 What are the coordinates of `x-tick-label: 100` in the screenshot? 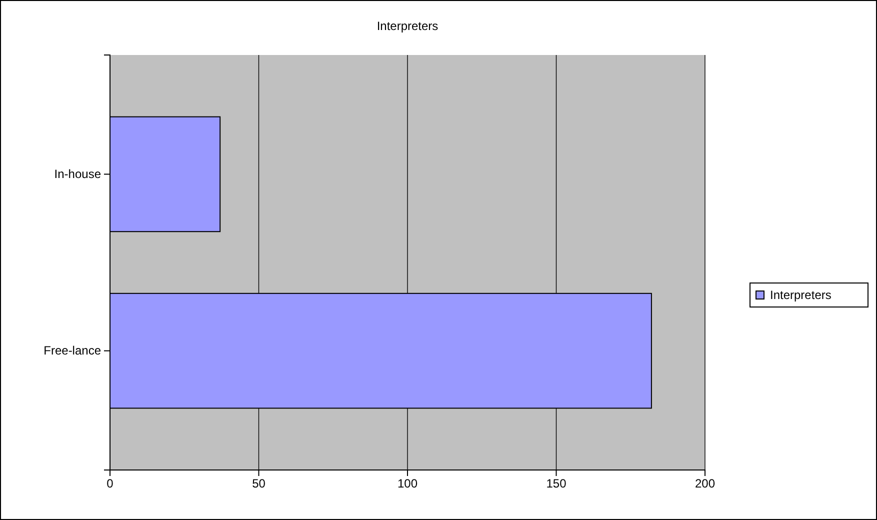 It's located at (407, 483).